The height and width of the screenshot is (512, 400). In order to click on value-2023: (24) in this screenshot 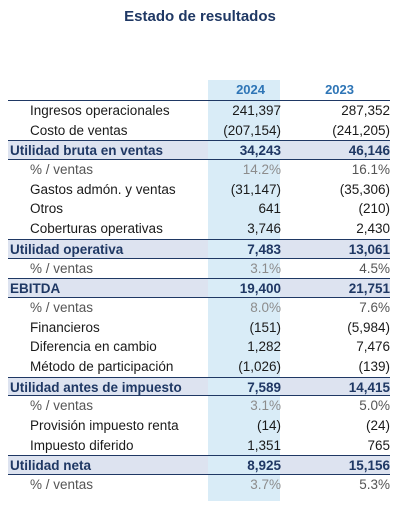, I will do `click(377, 425)`.